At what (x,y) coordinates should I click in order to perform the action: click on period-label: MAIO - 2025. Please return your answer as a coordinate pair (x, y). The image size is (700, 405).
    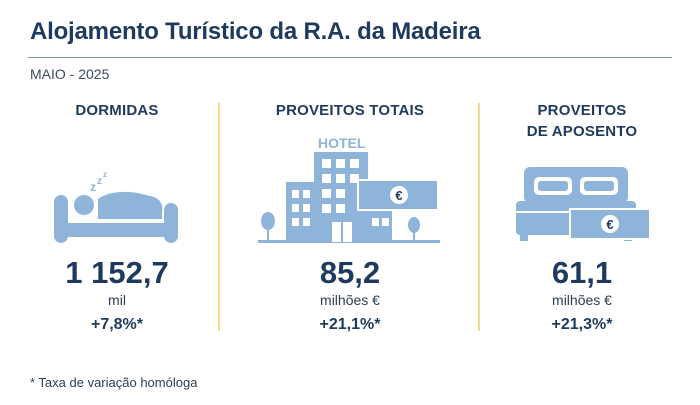
    Looking at the image, I should click on (70, 74).